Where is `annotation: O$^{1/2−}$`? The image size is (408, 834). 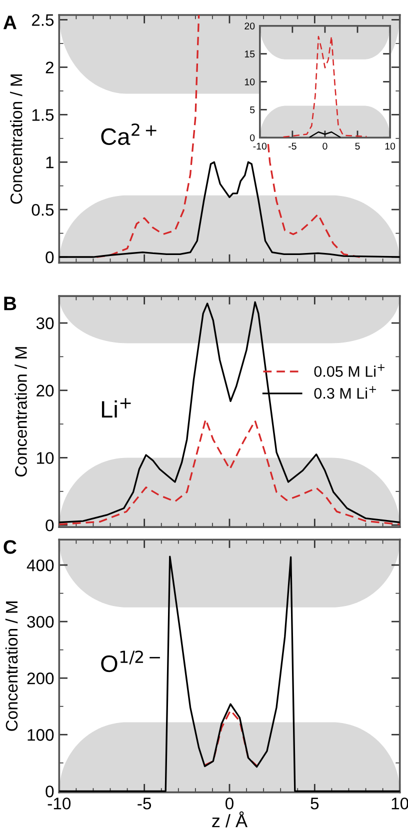 annotation: O$^{1/2−}$ is located at coordinates (130, 661).